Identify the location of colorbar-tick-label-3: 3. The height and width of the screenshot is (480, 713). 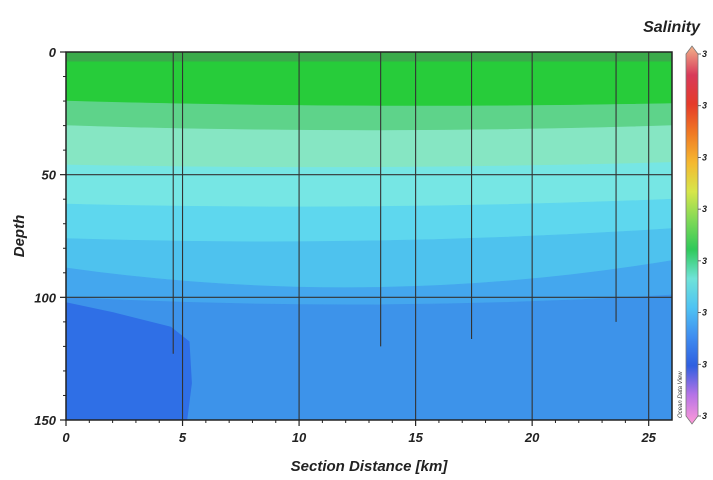
(704, 313).